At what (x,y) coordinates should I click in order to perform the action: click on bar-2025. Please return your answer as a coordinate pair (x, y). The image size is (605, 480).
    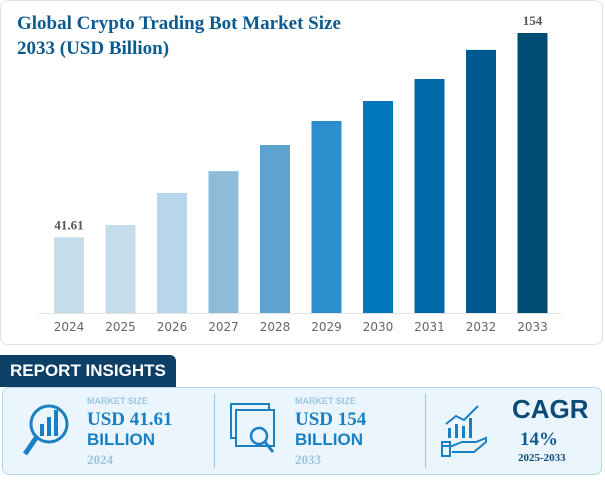
    Looking at the image, I should click on (120, 269).